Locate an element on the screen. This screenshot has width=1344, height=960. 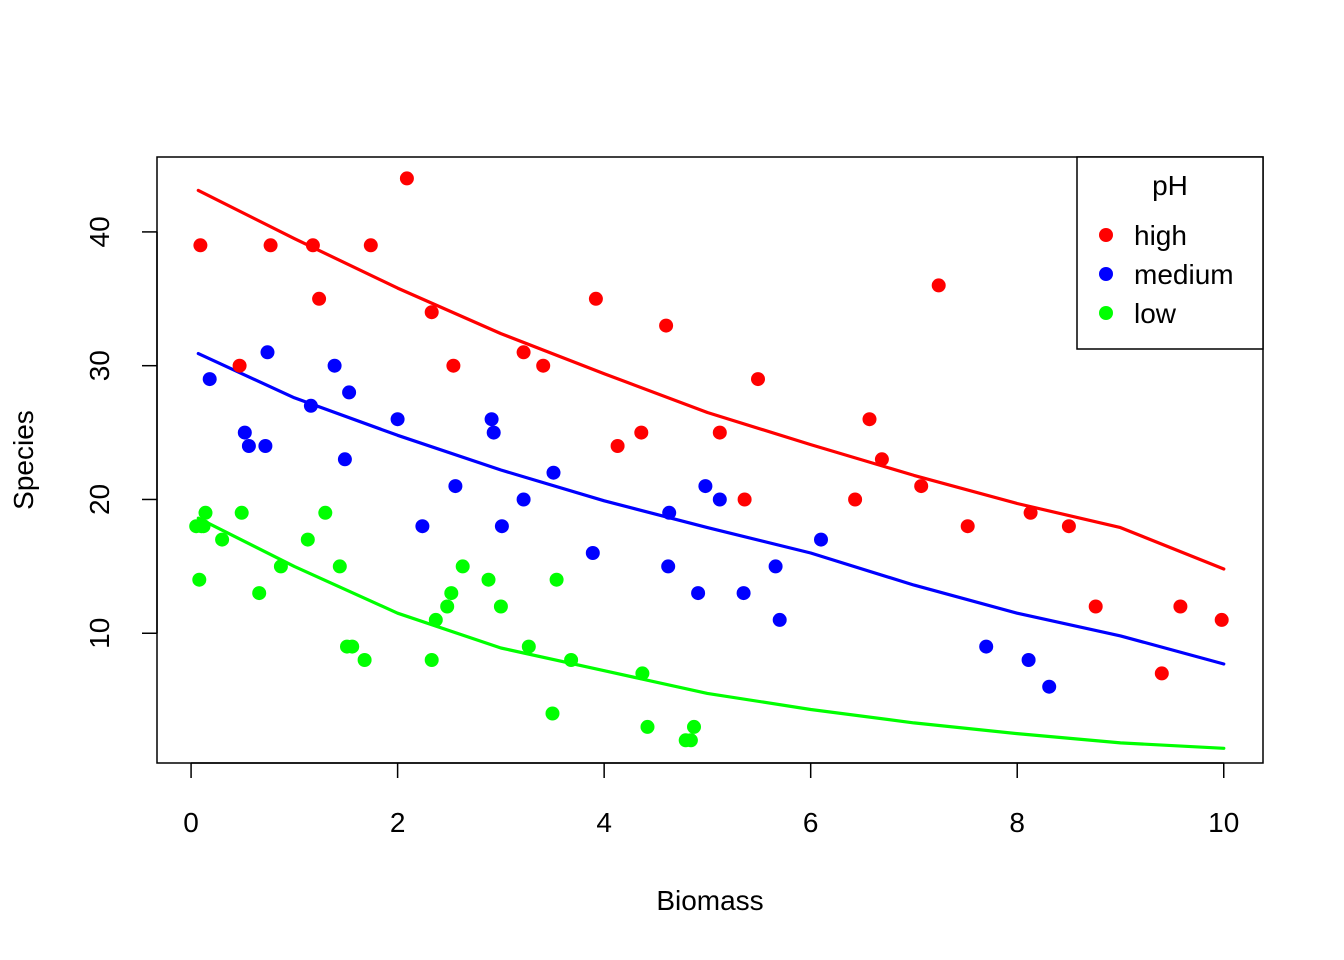
legend-label-low: low is located at coordinates (1155, 313).